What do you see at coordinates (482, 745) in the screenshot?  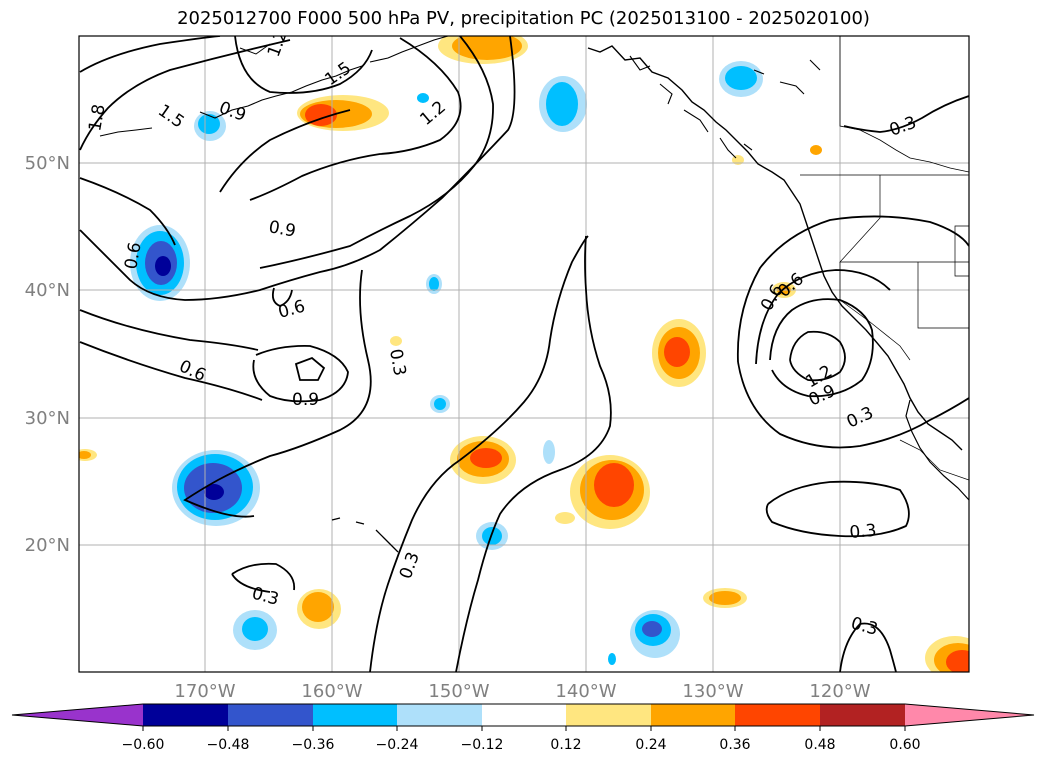 I see `colorbar-tick-label: −0.12` at bounding box center [482, 745].